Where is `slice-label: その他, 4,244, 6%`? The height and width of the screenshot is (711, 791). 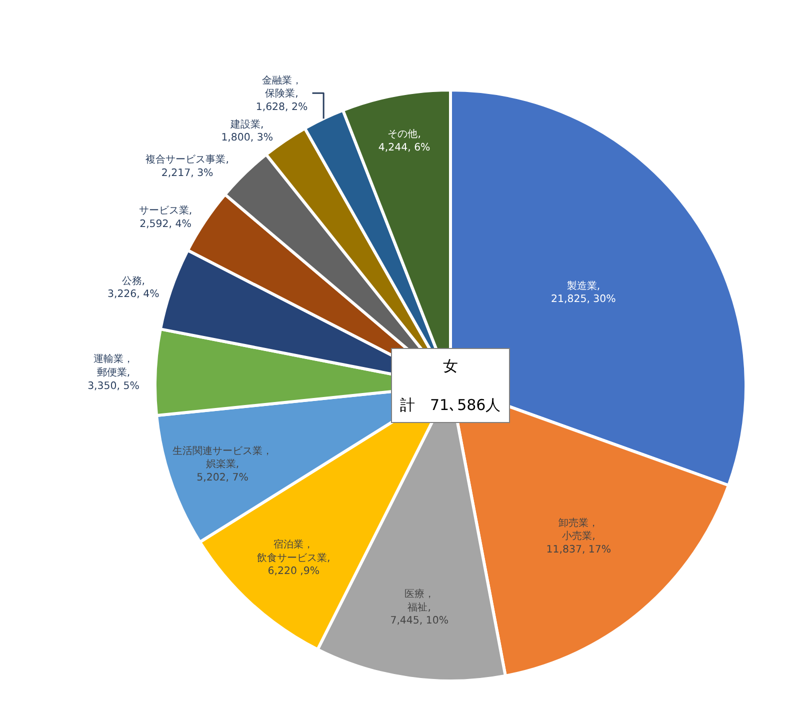
slice-label: その他, 4,244, 6% is located at coordinates (404, 141).